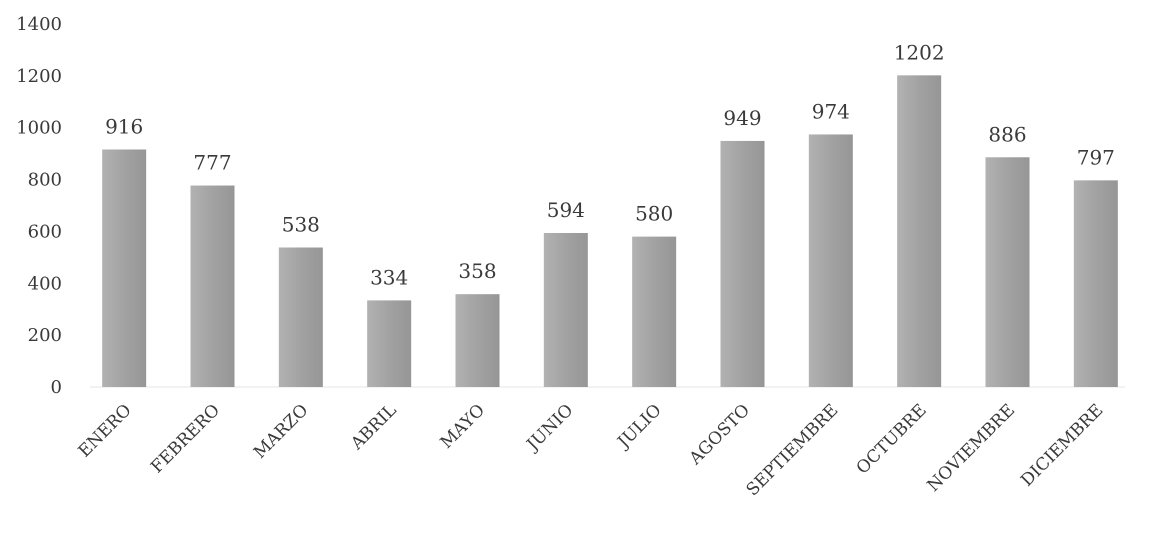 This screenshot has height=537, width=1154. Describe the element at coordinates (477, 271) in the screenshot. I see `data-label: 358` at that location.